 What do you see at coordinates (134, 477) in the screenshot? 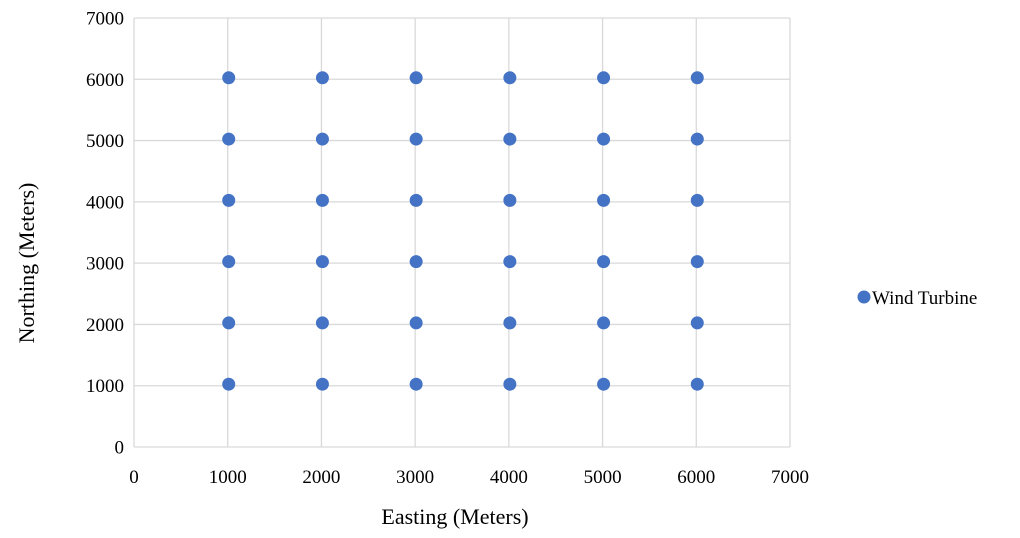
I see `x-tick-label: 0` at bounding box center [134, 477].